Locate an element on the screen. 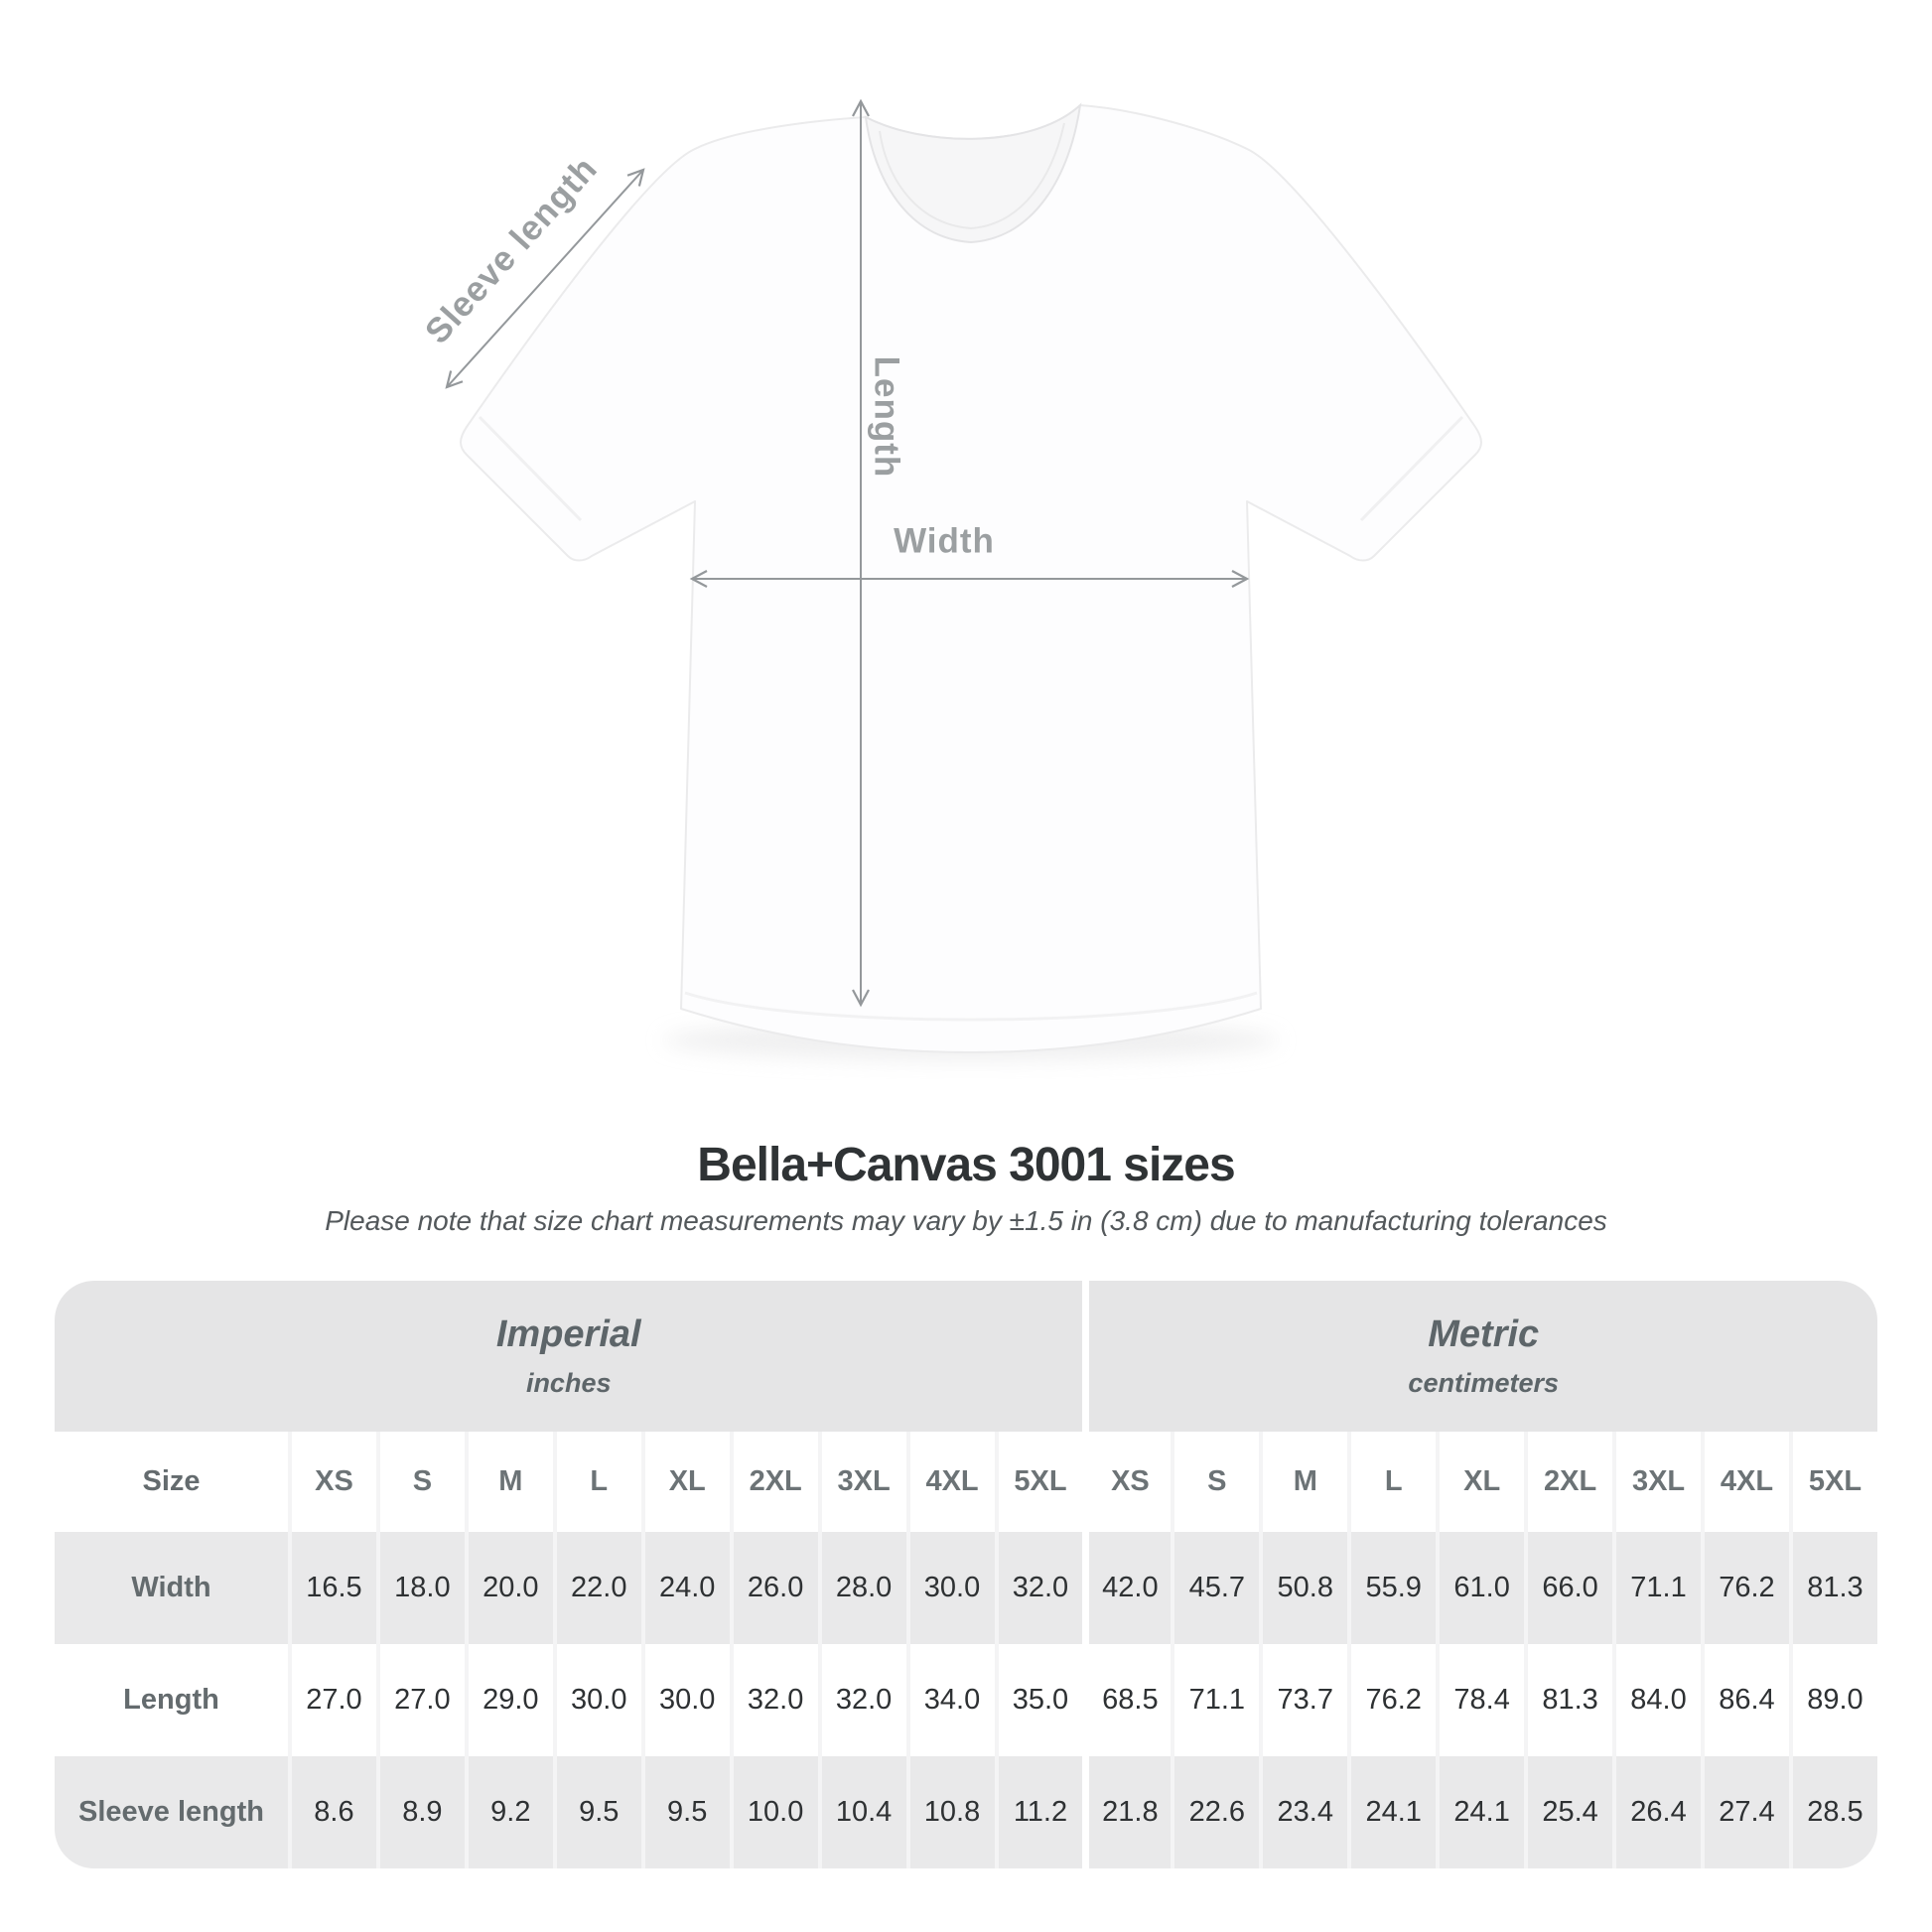 The height and width of the screenshot is (1932, 1932). measurement-cell: 35.0 is located at coordinates (1038, 1700).